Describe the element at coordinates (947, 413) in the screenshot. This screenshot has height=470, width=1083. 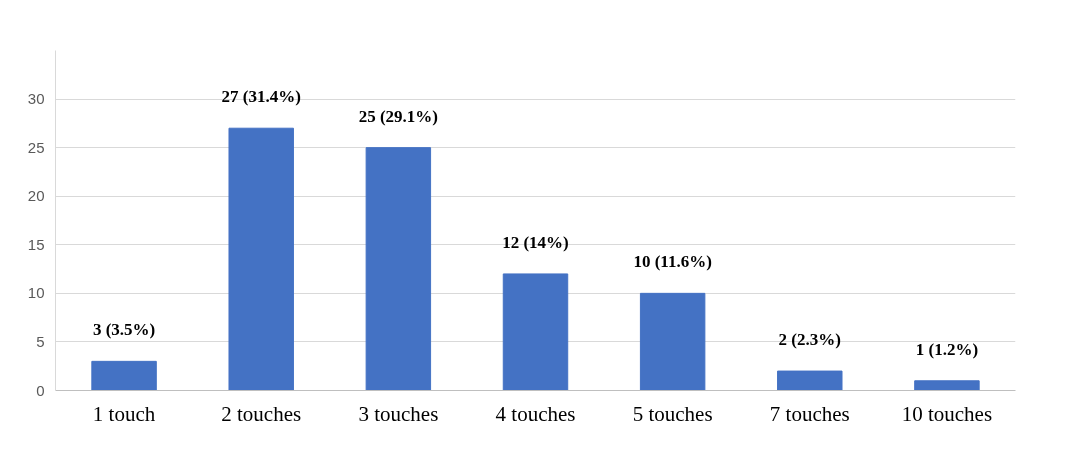
I see `x-tick-label: 10 touches` at that location.